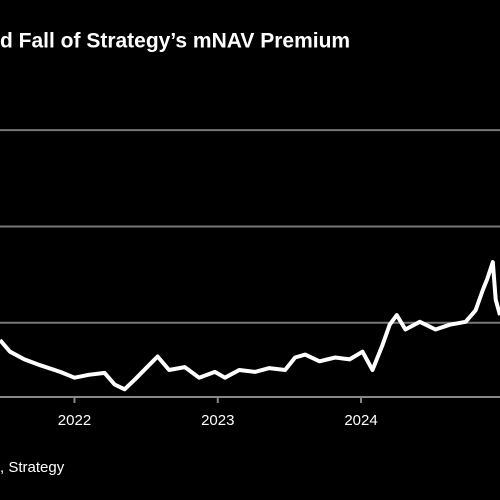 Image resolution: width=500 pixels, height=500 pixels. I want to click on source-note: , Strategy, so click(32, 467).